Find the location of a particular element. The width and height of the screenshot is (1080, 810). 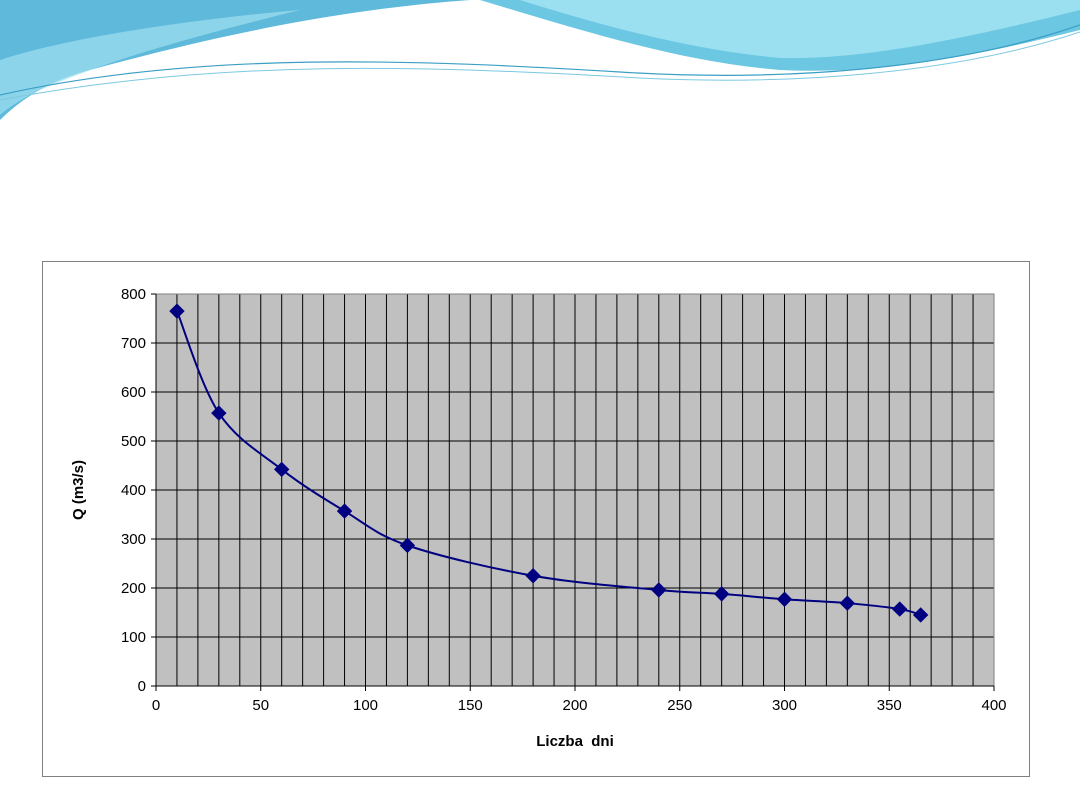

wave-shape-left is located at coordinates (235, 60).